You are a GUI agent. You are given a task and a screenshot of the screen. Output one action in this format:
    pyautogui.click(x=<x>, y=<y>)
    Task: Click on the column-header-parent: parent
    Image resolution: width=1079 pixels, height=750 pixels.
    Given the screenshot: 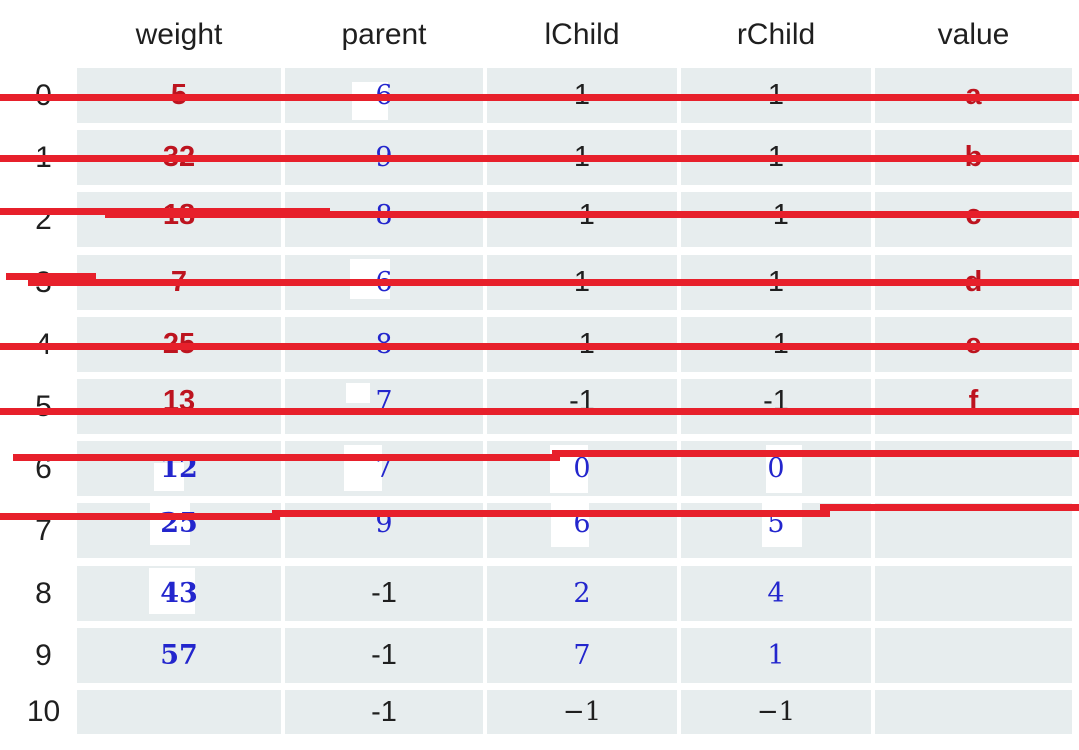 What is the action you would take?
    pyautogui.click(x=384, y=34)
    